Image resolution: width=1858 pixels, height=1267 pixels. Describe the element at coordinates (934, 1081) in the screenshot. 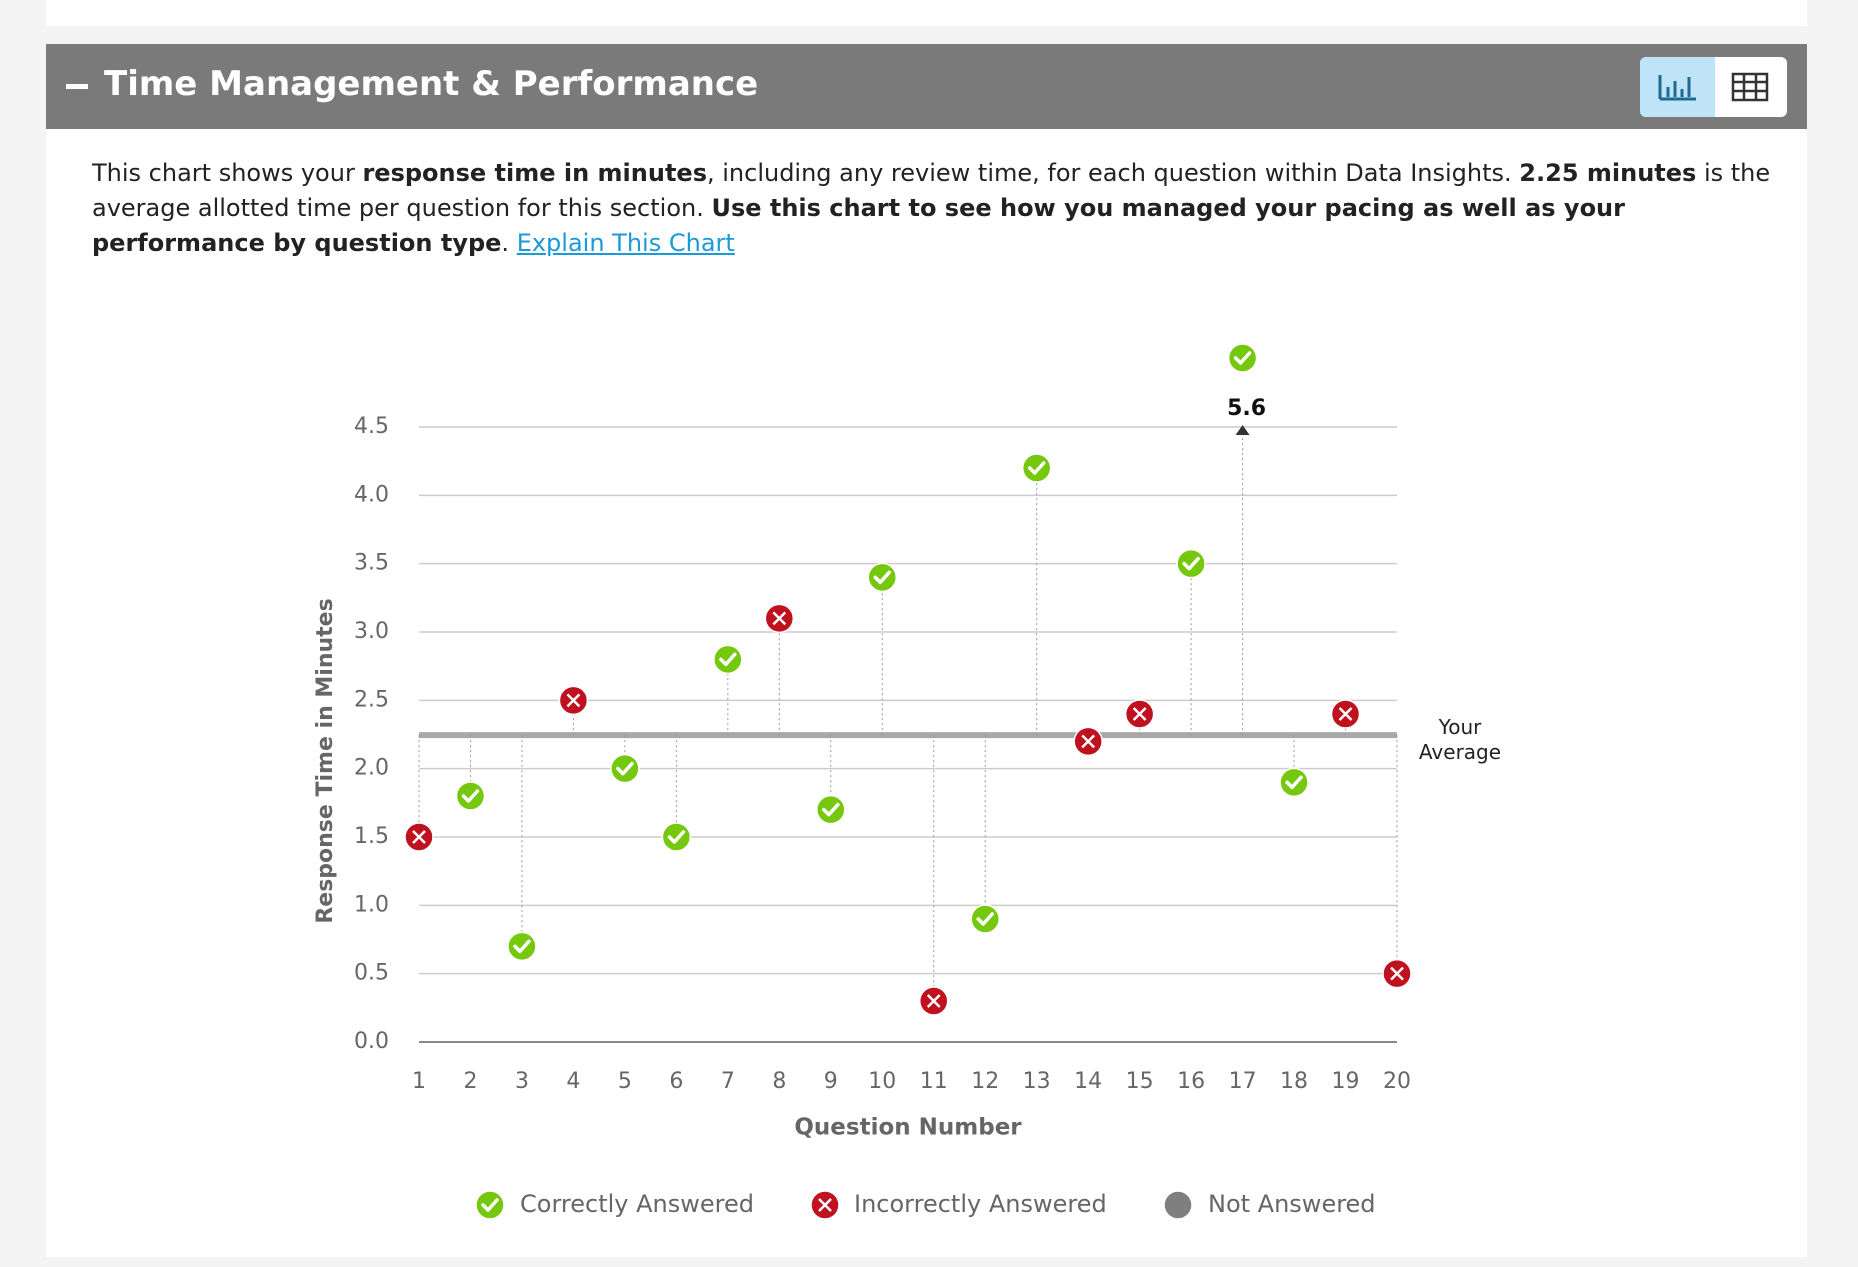

I see `x-tick-label: 11` at that location.